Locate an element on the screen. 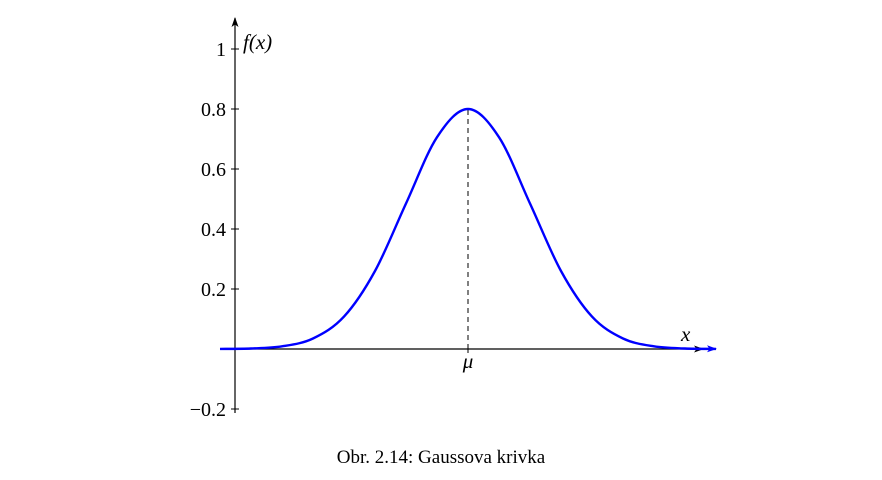 The width and height of the screenshot is (882, 480). figure-caption: Obr. 2.14: Gaussova krivka is located at coordinates (441, 457).